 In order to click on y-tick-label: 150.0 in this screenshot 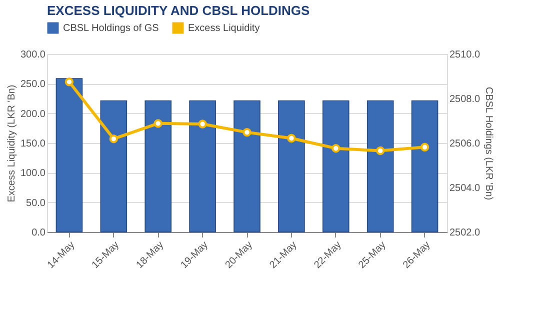, I will do `click(33, 144)`.